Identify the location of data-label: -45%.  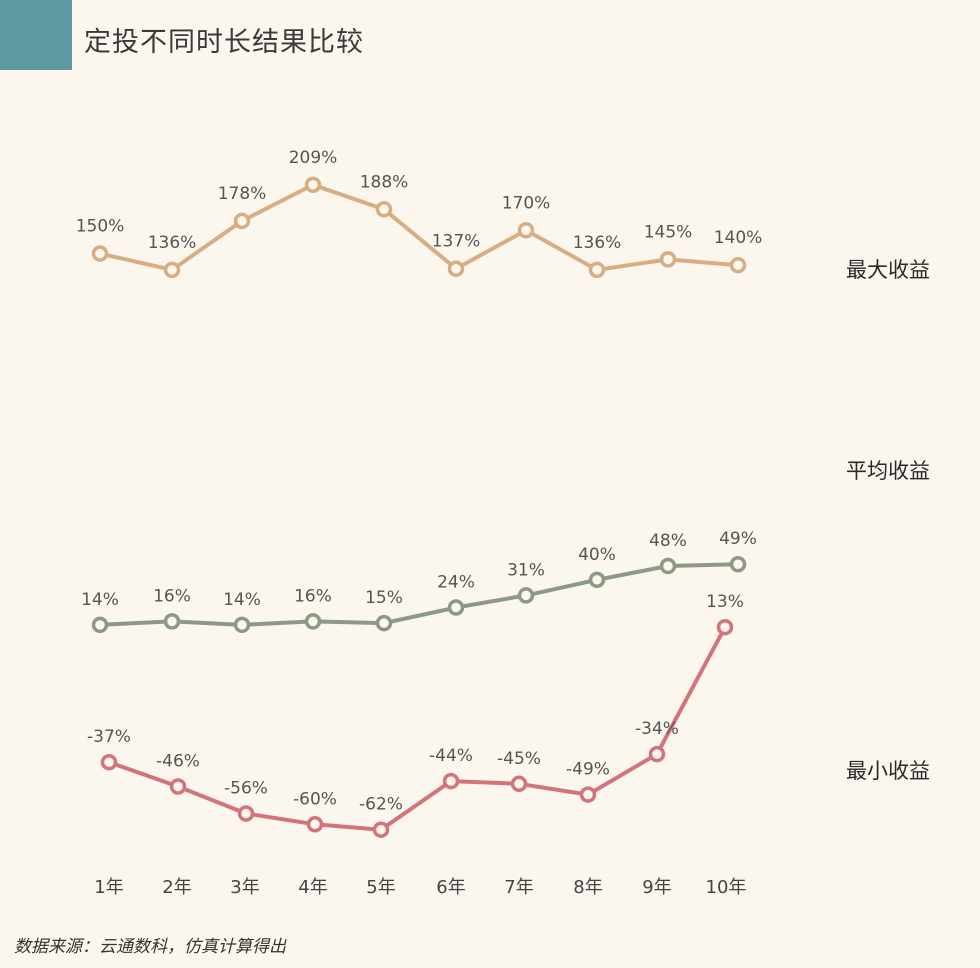
(519, 759).